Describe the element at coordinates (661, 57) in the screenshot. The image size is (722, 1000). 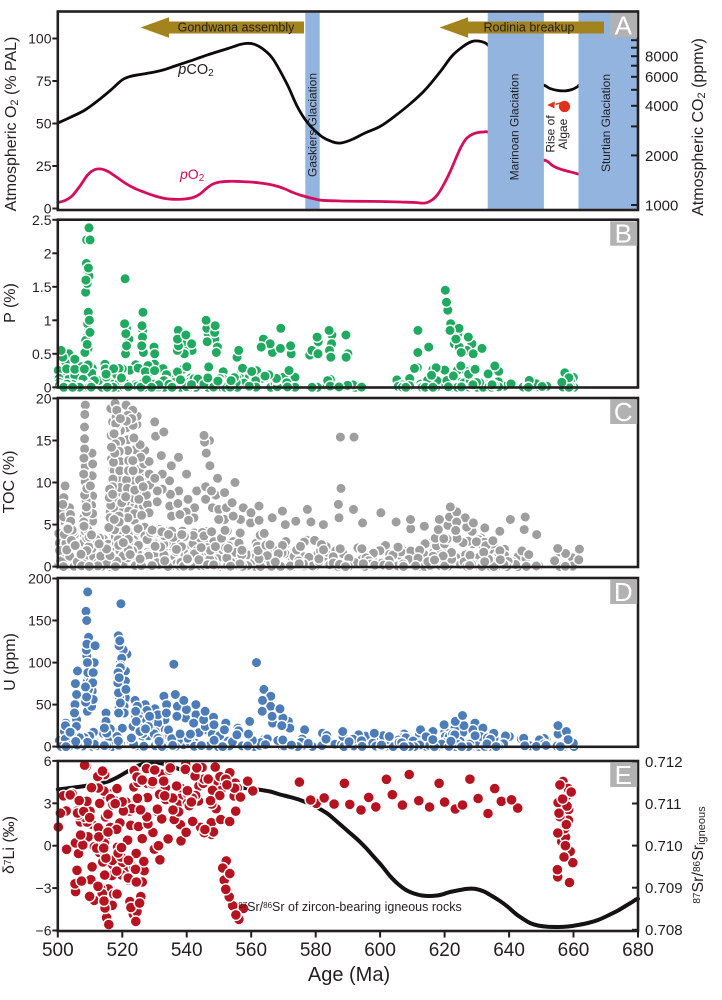
I see `svg-text: 8000` at that location.